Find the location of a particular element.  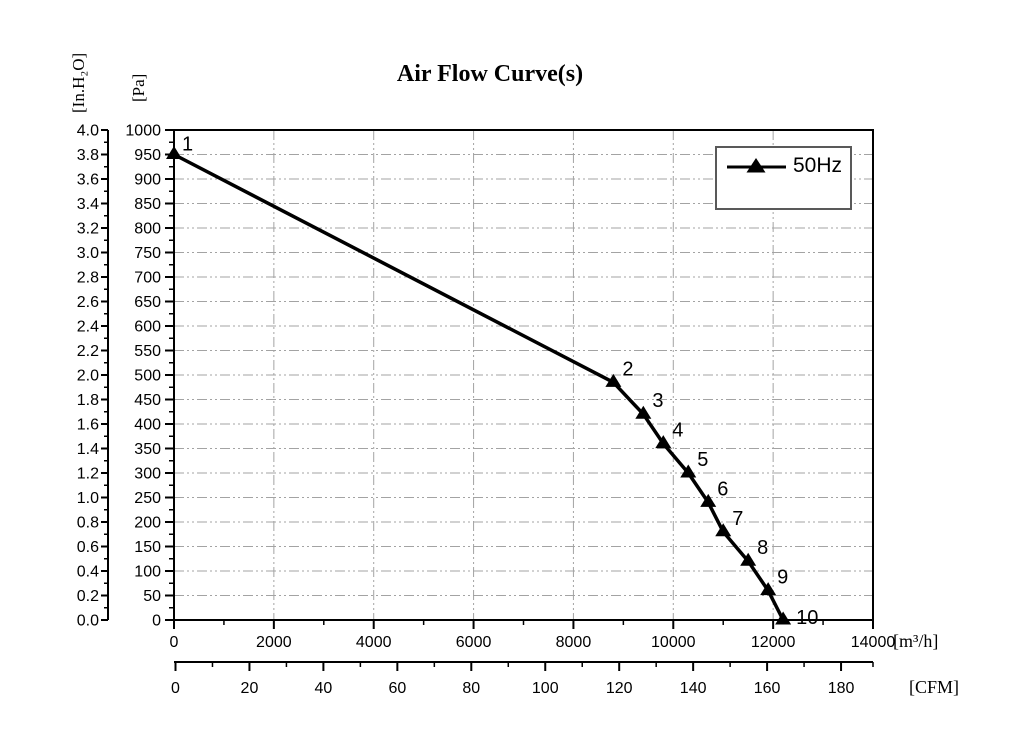

inh2o-tick-label: 0.8 is located at coordinates (88, 523).